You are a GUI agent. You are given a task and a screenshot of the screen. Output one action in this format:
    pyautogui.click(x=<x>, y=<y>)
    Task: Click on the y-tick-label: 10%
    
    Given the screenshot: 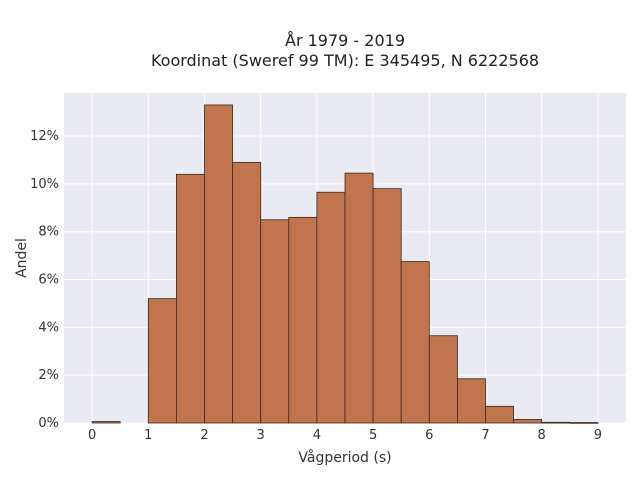 What is the action you would take?
    pyautogui.click(x=44, y=184)
    